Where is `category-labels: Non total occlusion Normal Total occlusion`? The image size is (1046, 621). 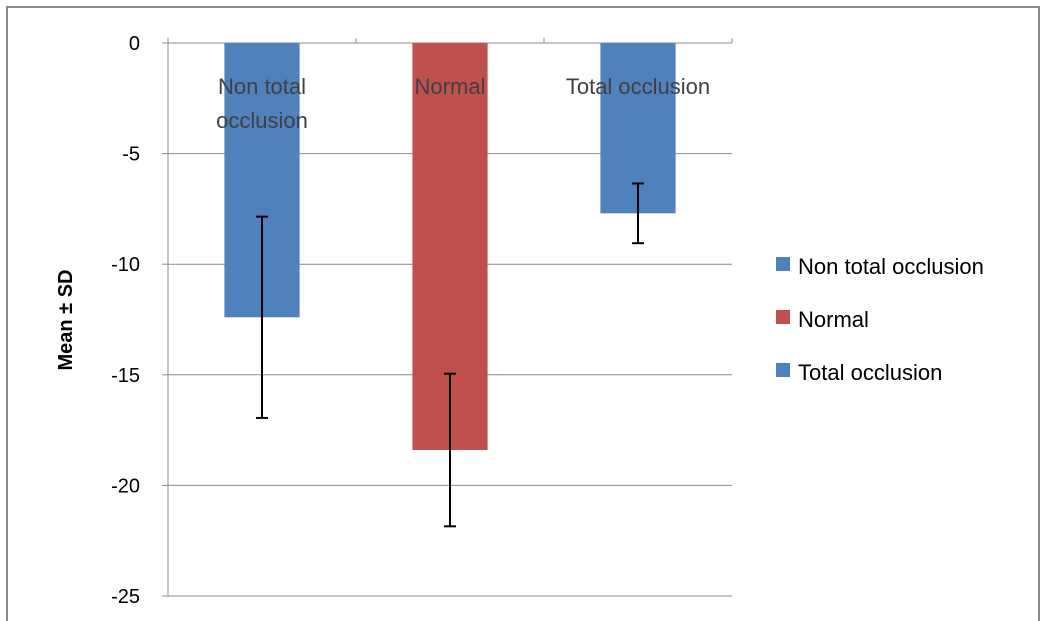 category-labels: Non total occlusion Normal Total occlusion is located at coordinates (463, 103).